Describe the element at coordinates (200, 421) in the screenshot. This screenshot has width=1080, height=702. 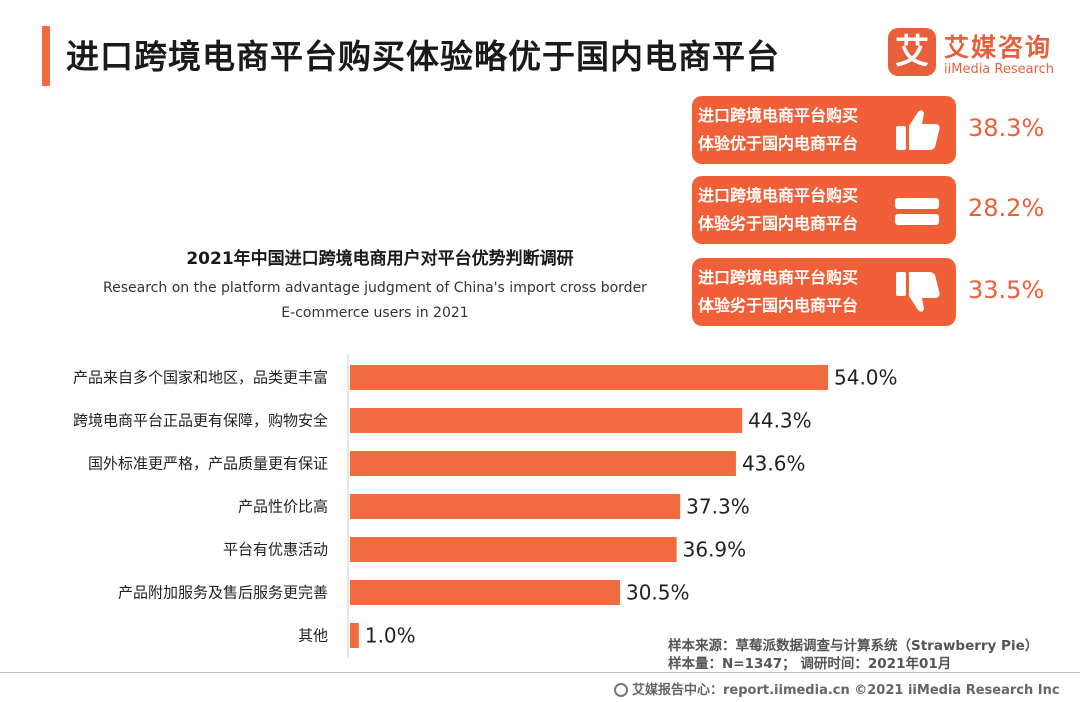
I see `category-label: 跨境电商平台正品更有保障，购物安全` at that location.